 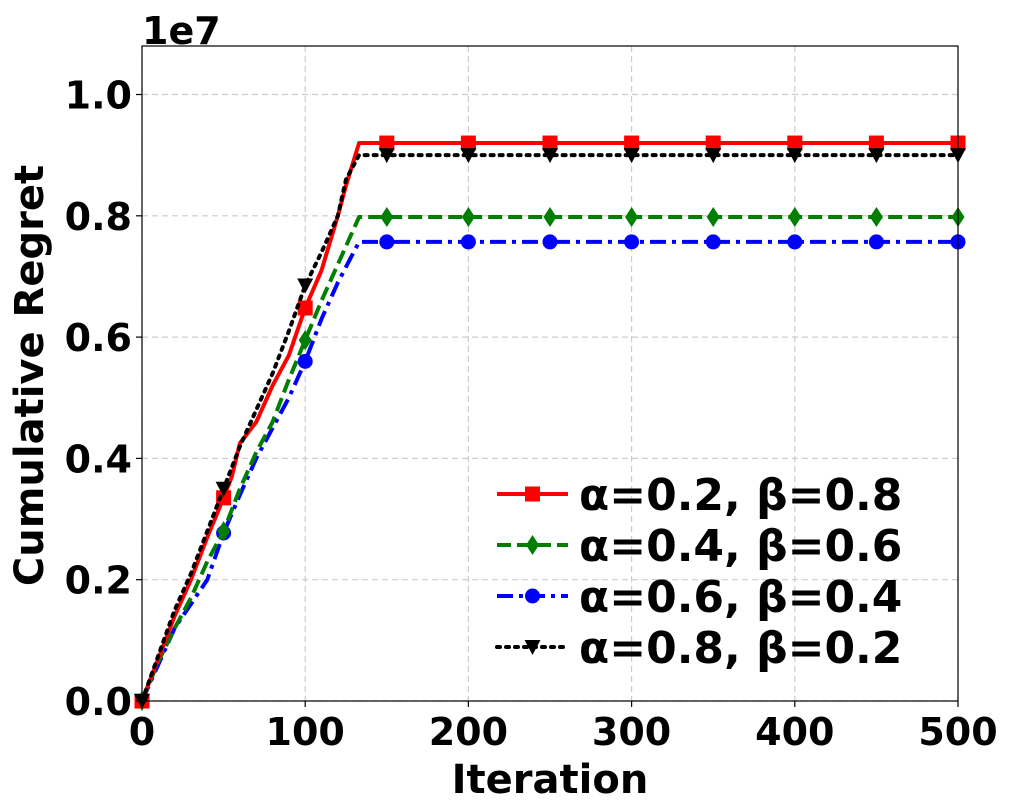 What do you see at coordinates (468, 732) in the screenshot?
I see `x-tick-label: 200` at bounding box center [468, 732].